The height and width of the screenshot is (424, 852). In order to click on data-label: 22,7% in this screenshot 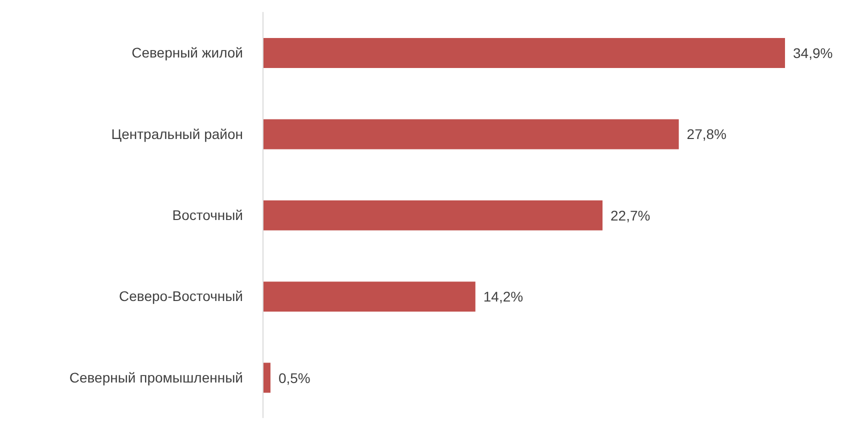, I will do `click(630, 215)`.